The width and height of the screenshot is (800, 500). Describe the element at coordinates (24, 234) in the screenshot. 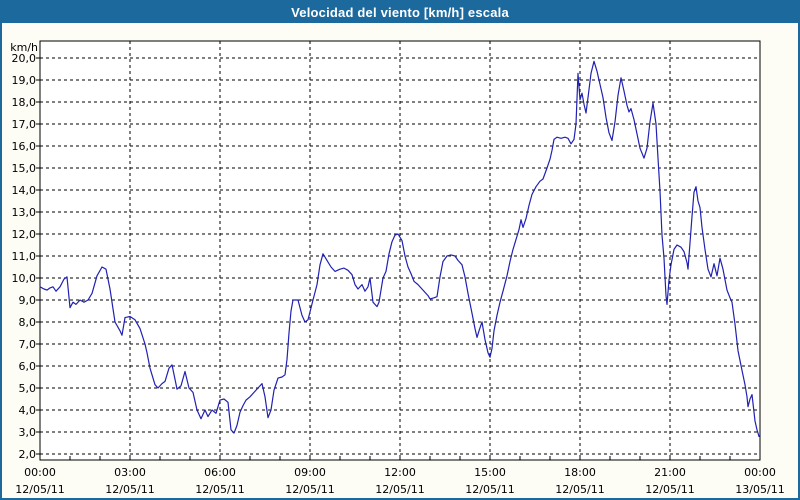

I see `y-tick-label: 12,0` at that location.